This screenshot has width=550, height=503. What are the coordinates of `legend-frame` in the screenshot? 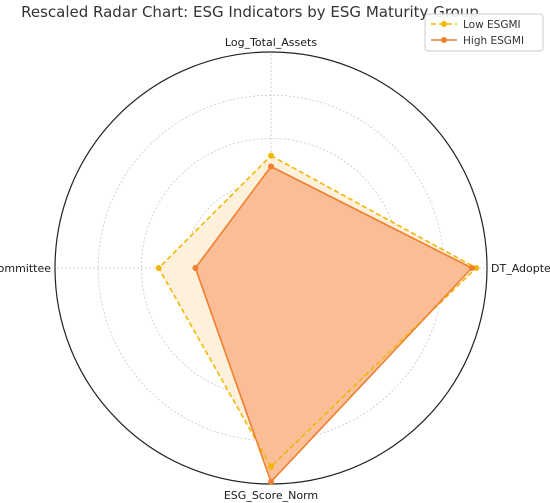 It's located at (484, 32).